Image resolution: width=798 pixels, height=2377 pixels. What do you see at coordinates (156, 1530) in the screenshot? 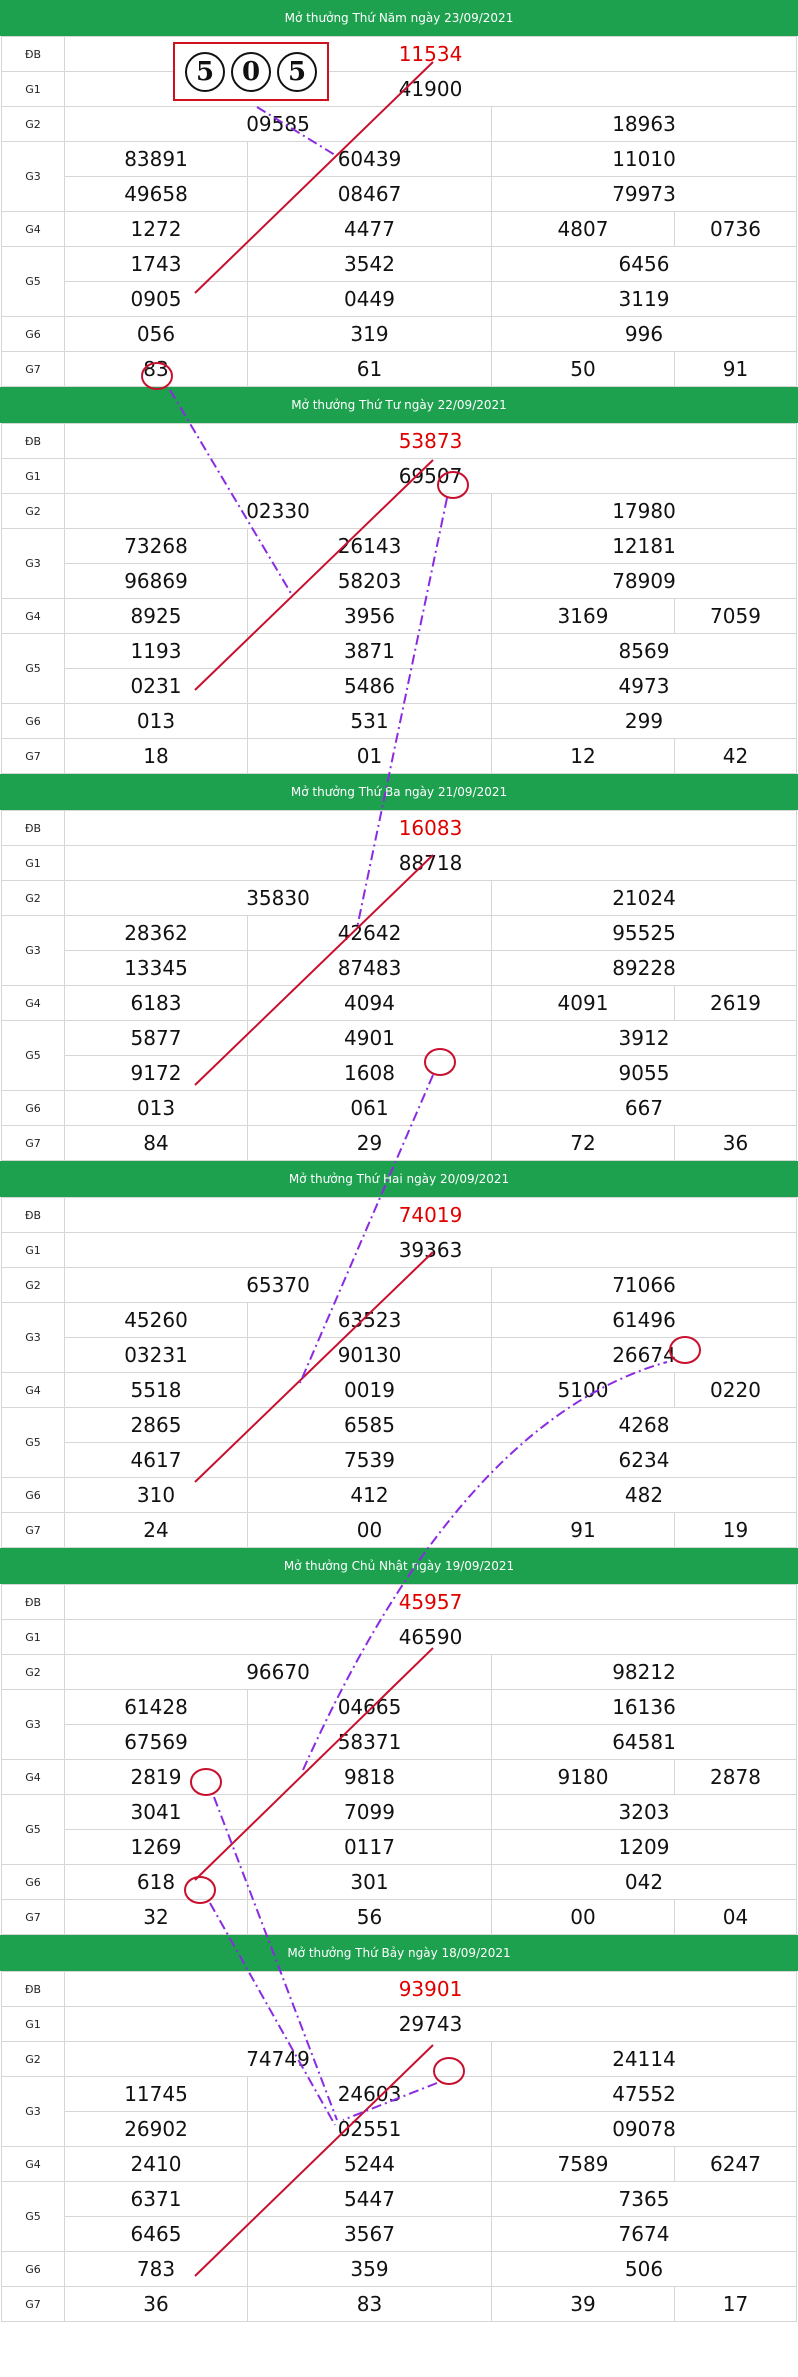
I see `prize-number: 24` at bounding box center [156, 1530].